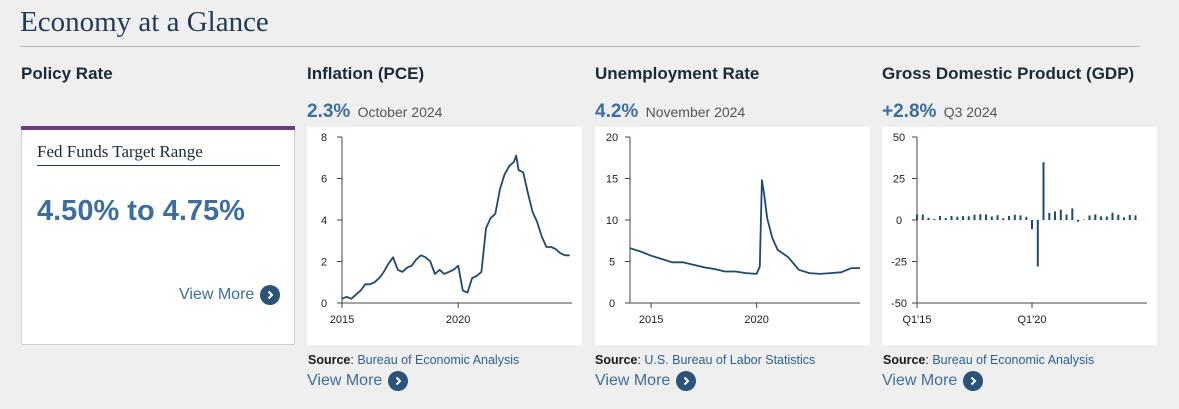 The image size is (1179, 409). I want to click on inflation-title: Inflation (PCE), so click(365, 74).